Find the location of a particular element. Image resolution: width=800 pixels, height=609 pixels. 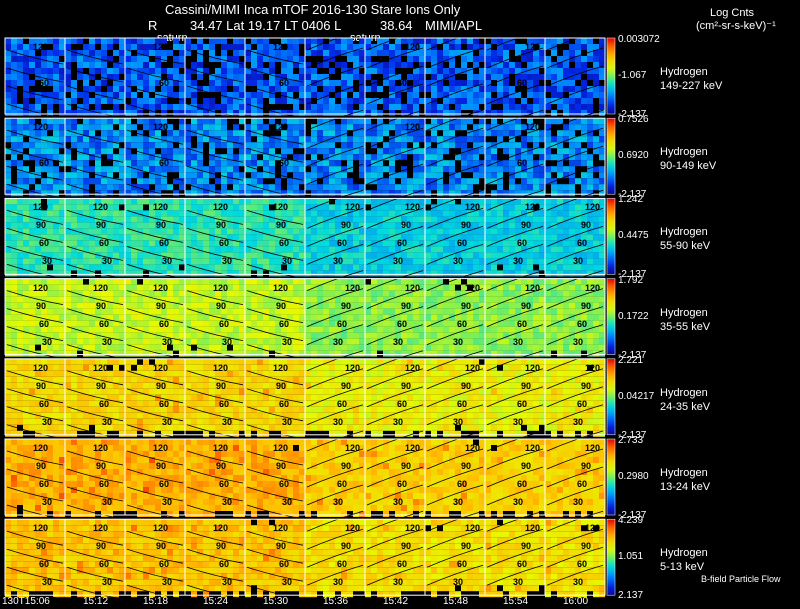

colorbar-max-label: 4.239 is located at coordinates (631, 521).